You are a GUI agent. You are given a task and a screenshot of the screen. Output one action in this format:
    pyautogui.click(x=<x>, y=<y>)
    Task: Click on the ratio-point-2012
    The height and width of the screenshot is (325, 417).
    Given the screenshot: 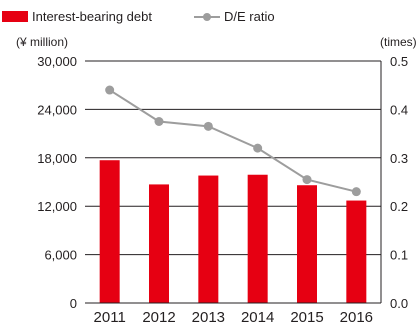 What is the action you would take?
    pyautogui.click(x=159, y=121)
    